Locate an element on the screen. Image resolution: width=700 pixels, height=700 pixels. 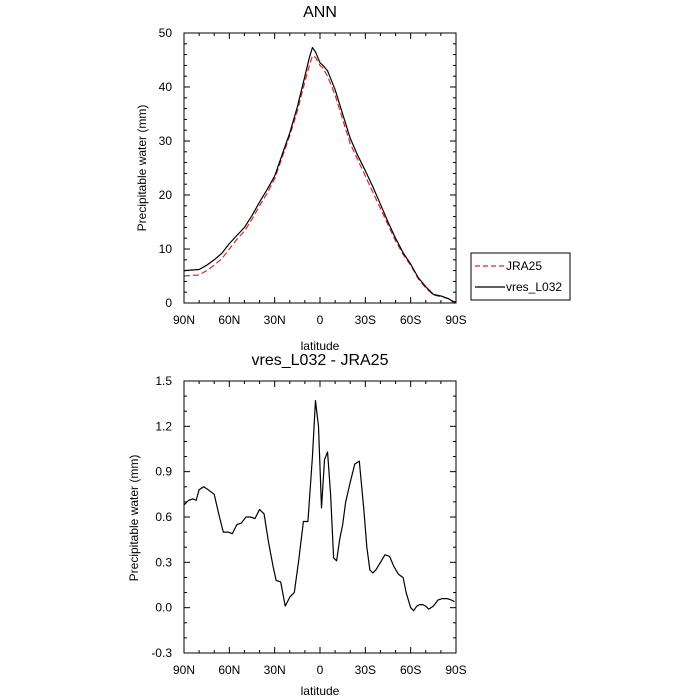
chart-title: ANN is located at coordinates (320, 12).